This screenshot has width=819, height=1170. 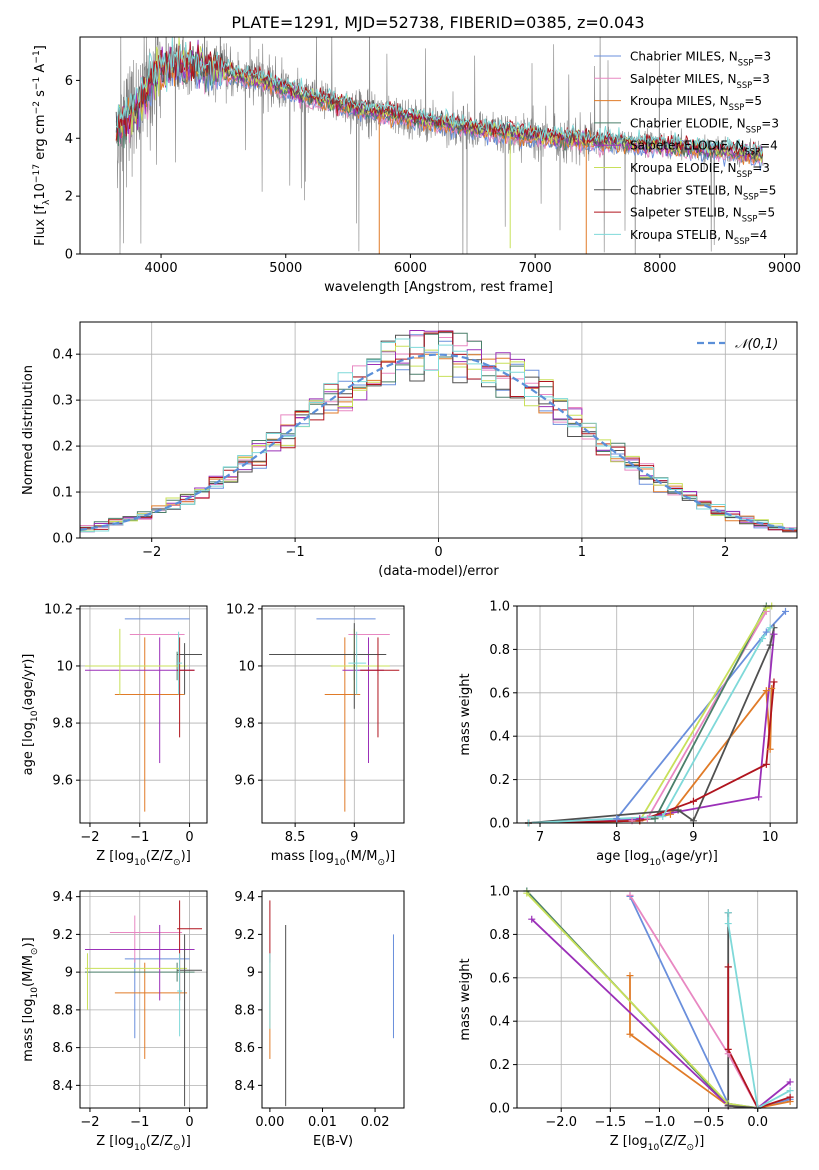 What do you see at coordinates (438, 571) in the screenshot?
I see `x-axis-label: (data-model)/error` at bounding box center [438, 571].